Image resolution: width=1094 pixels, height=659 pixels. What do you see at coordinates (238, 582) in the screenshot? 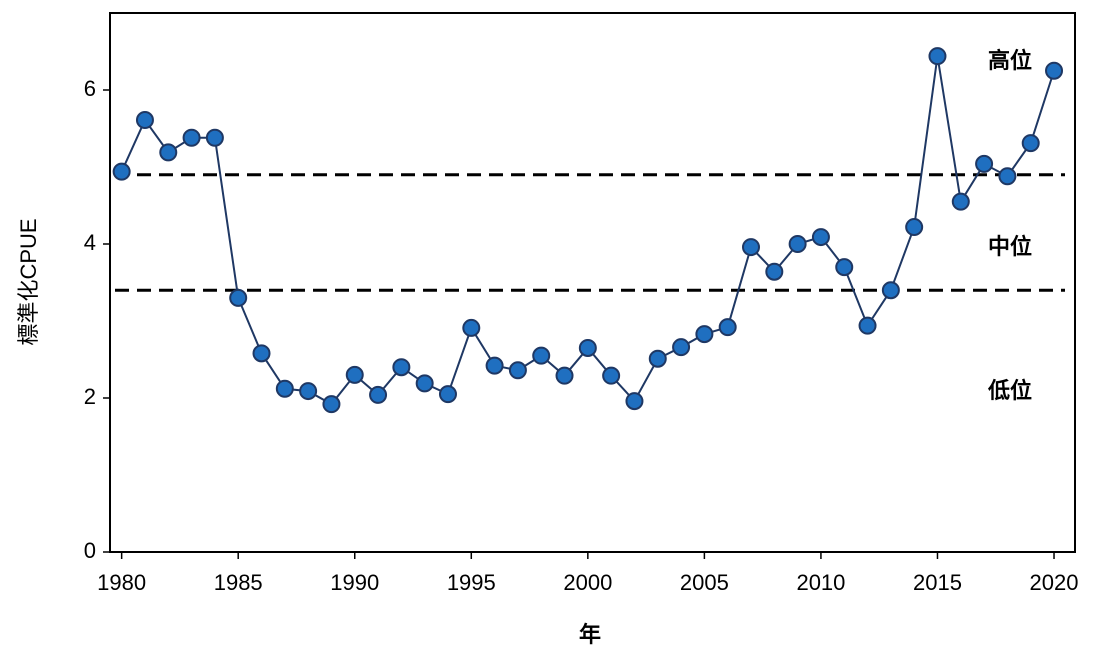
I see `x-tick-label: 1985` at bounding box center [238, 582].